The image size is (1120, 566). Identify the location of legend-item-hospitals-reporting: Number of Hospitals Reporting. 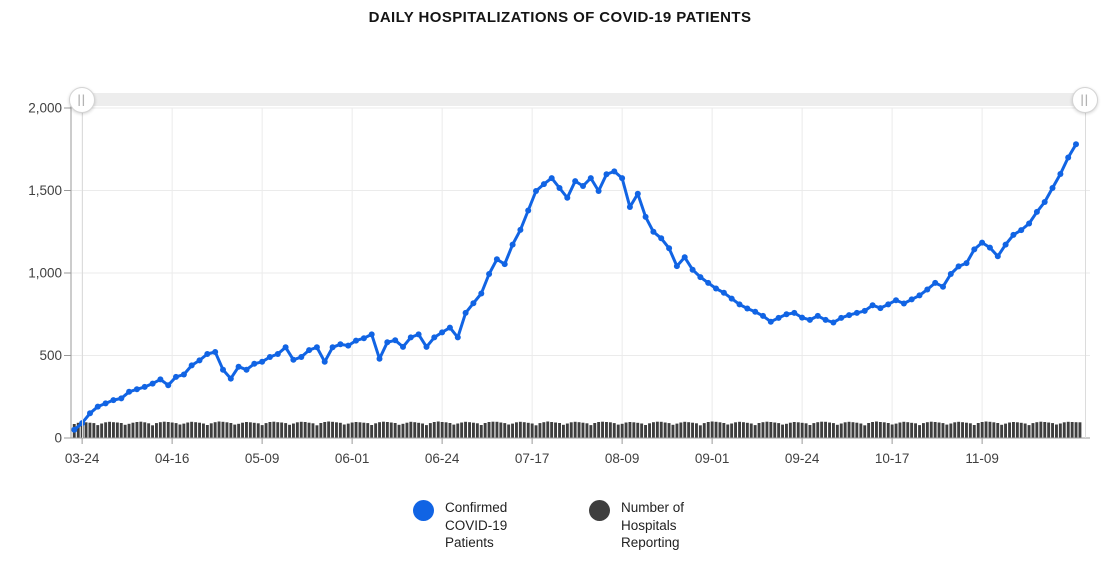
(648, 525).